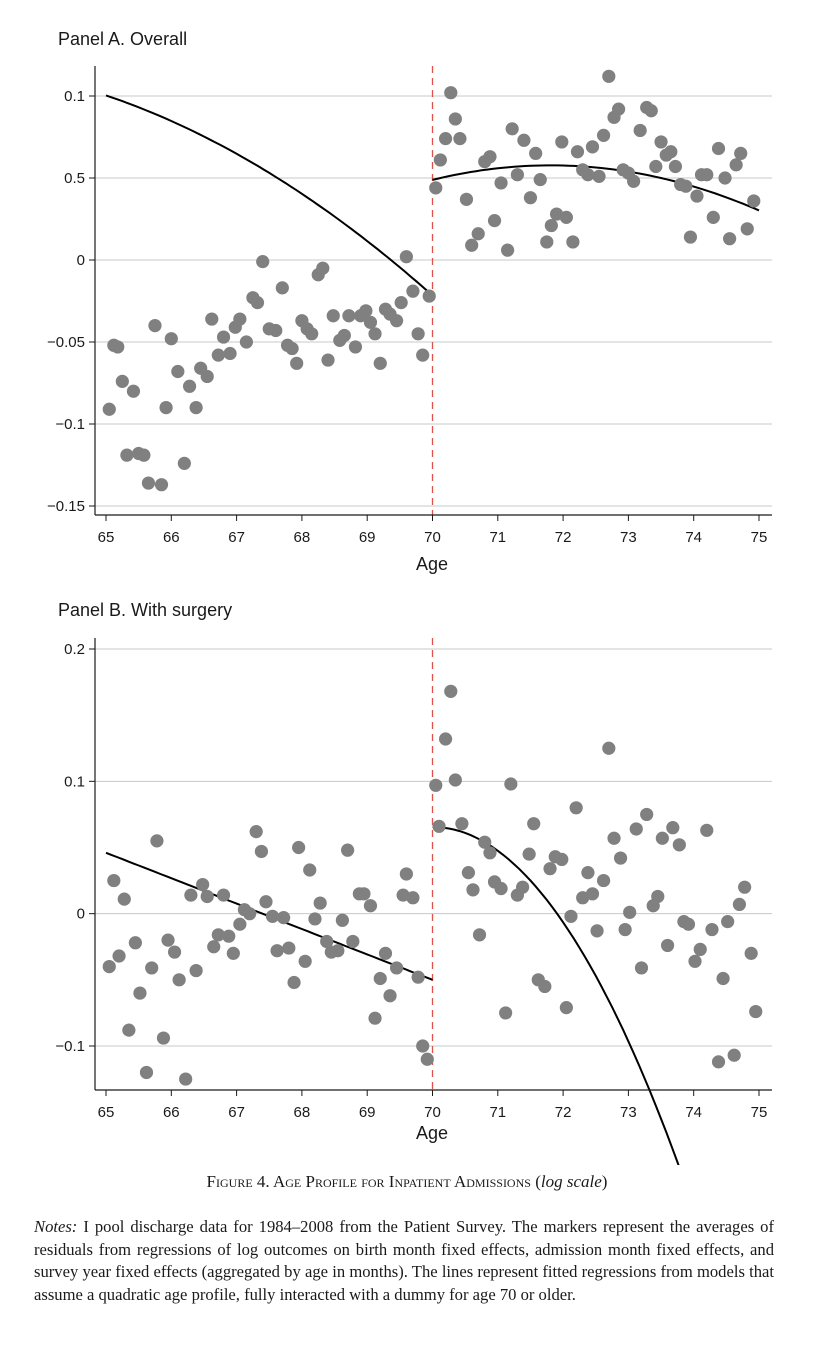 This screenshot has height=1360, width=814. I want to click on x-tick-label: 71, so click(497, 537).